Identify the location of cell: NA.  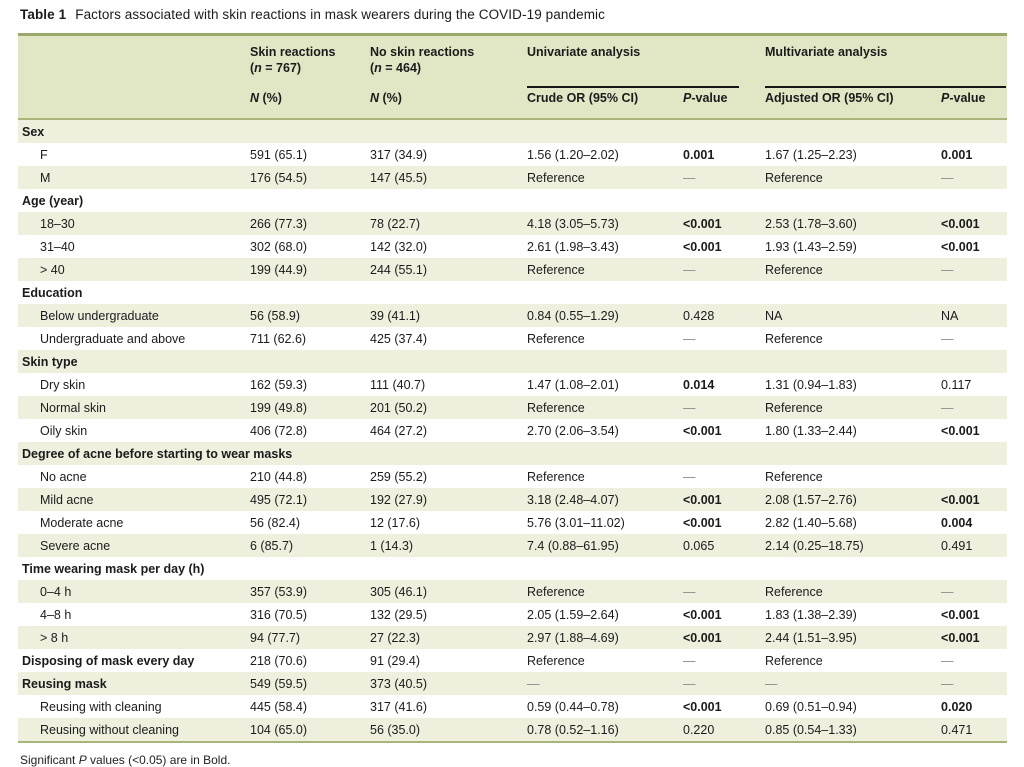
(950, 315).